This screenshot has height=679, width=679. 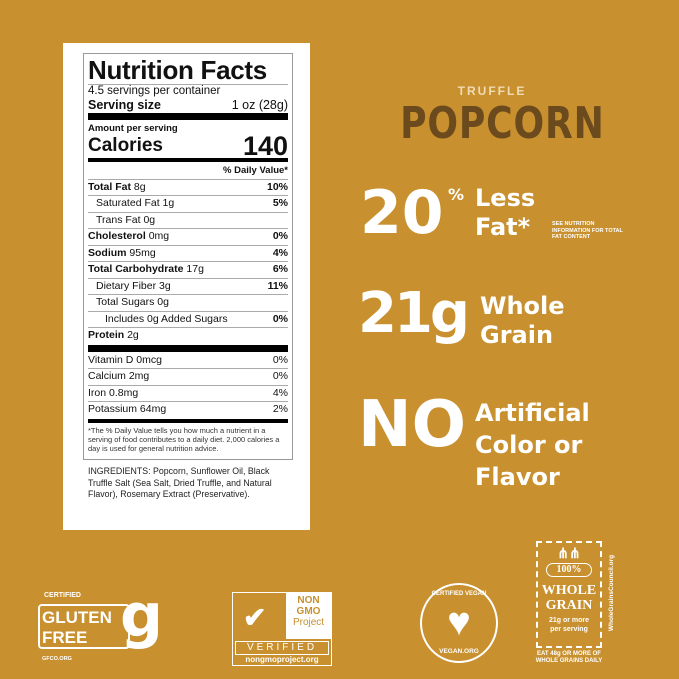 What do you see at coordinates (113, 392) in the screenshot?
I see `micronutrient-label: Iron 0.8mg` at bounding box center [113, 392].